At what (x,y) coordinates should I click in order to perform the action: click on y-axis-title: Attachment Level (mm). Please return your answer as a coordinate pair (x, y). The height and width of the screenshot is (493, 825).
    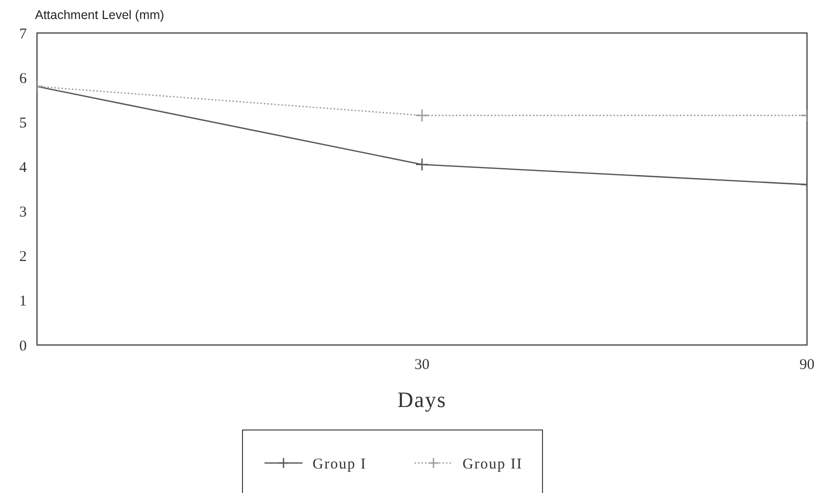
    Looking at the image, I should click on (99, 15).